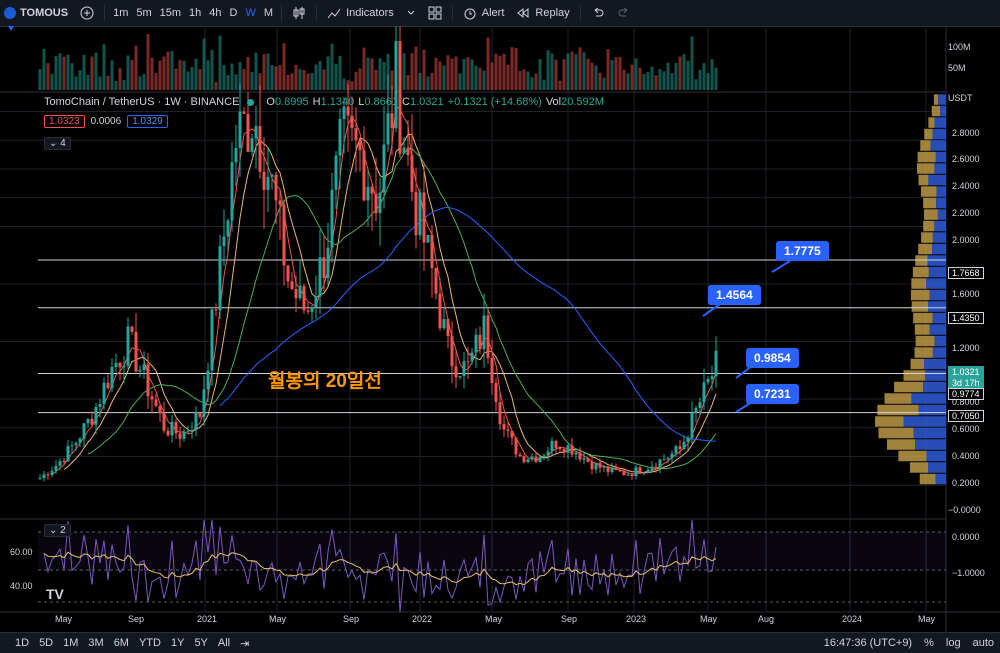  What do you see at coordinates (959, 47) in the screenshot?
I see `volume-label-100m: 100M` at bounding box center [959, 47].